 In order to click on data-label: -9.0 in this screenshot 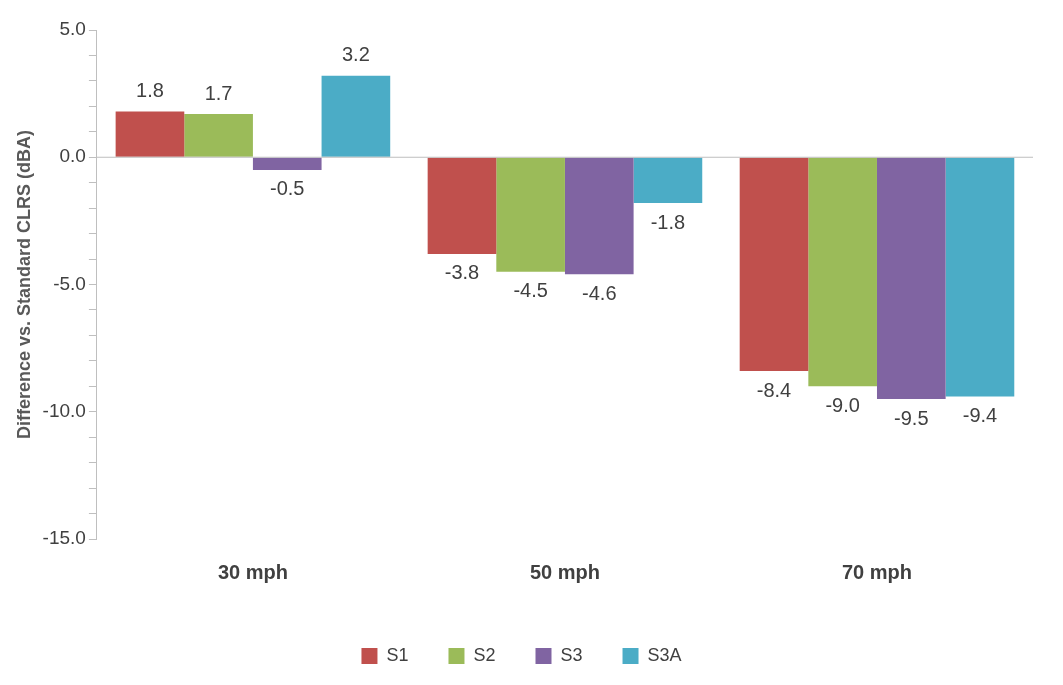, I will do `click(842, 404)`.